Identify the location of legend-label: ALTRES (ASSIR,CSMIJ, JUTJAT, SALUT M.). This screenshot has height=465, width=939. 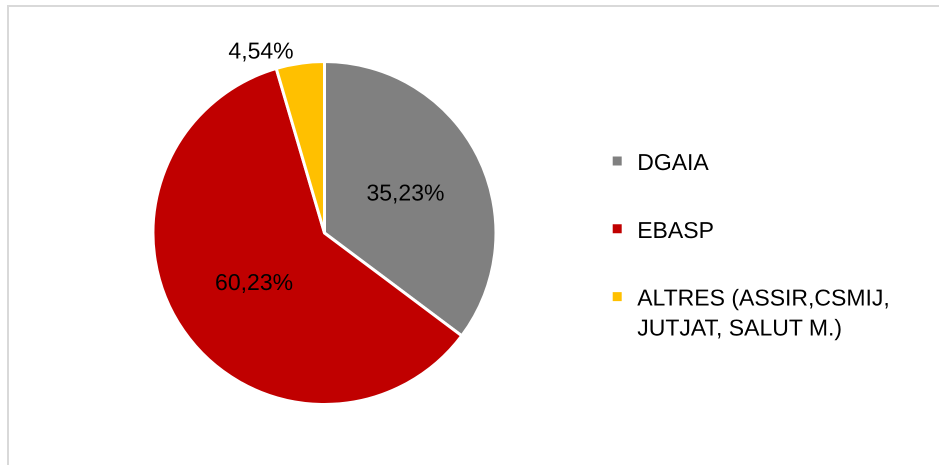
(763, 312).